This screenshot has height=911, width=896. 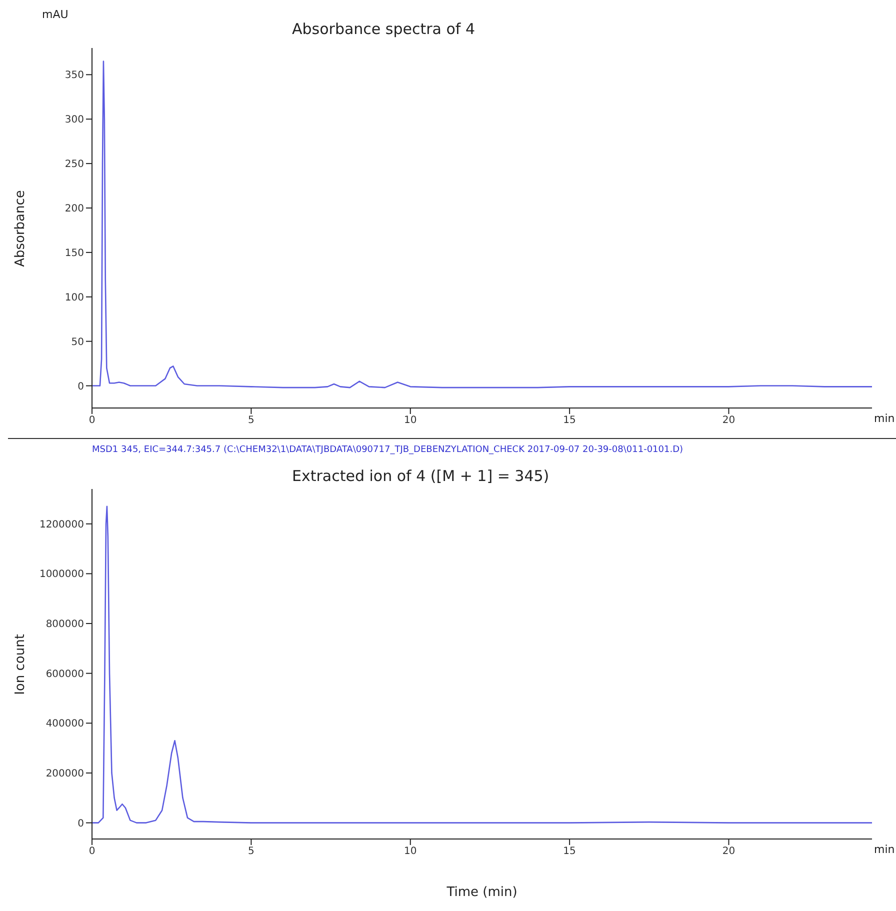 I want to click on y-tick-label: 200, so click(x=74, y=209).